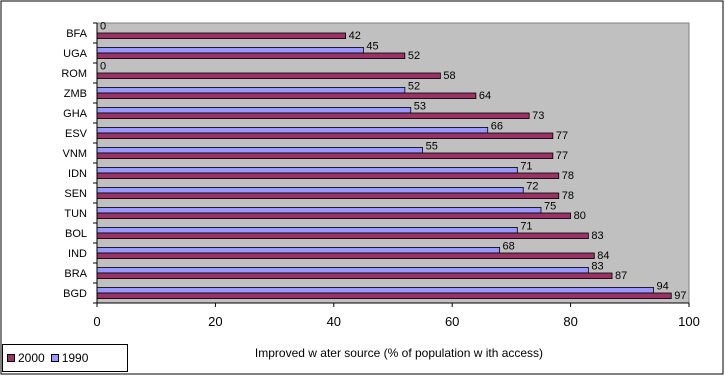 Image resolution: width=725 pixels, height=381 pixels. What do you see at coordinates (254, 110) in the screenshot?
I see `bar-1990-gha` at bounding box center [254, 110].